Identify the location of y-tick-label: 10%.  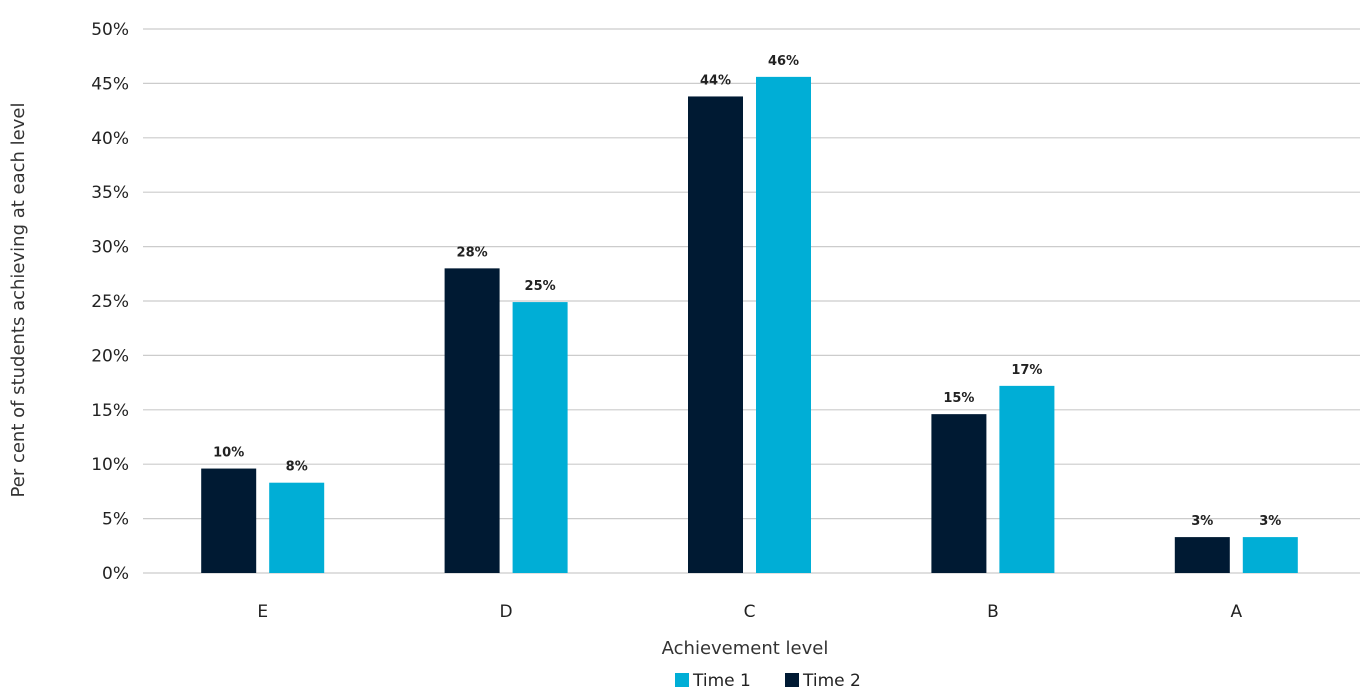
(110, 465).